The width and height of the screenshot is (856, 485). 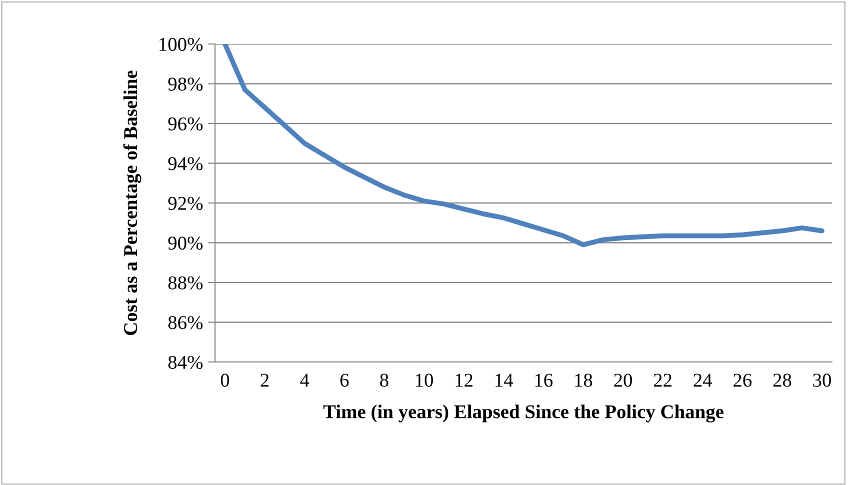 What do you see at coordinates (505, 380) in the screenshot?
I see `x-tick-label: 14` at bounding box center [505, 380].